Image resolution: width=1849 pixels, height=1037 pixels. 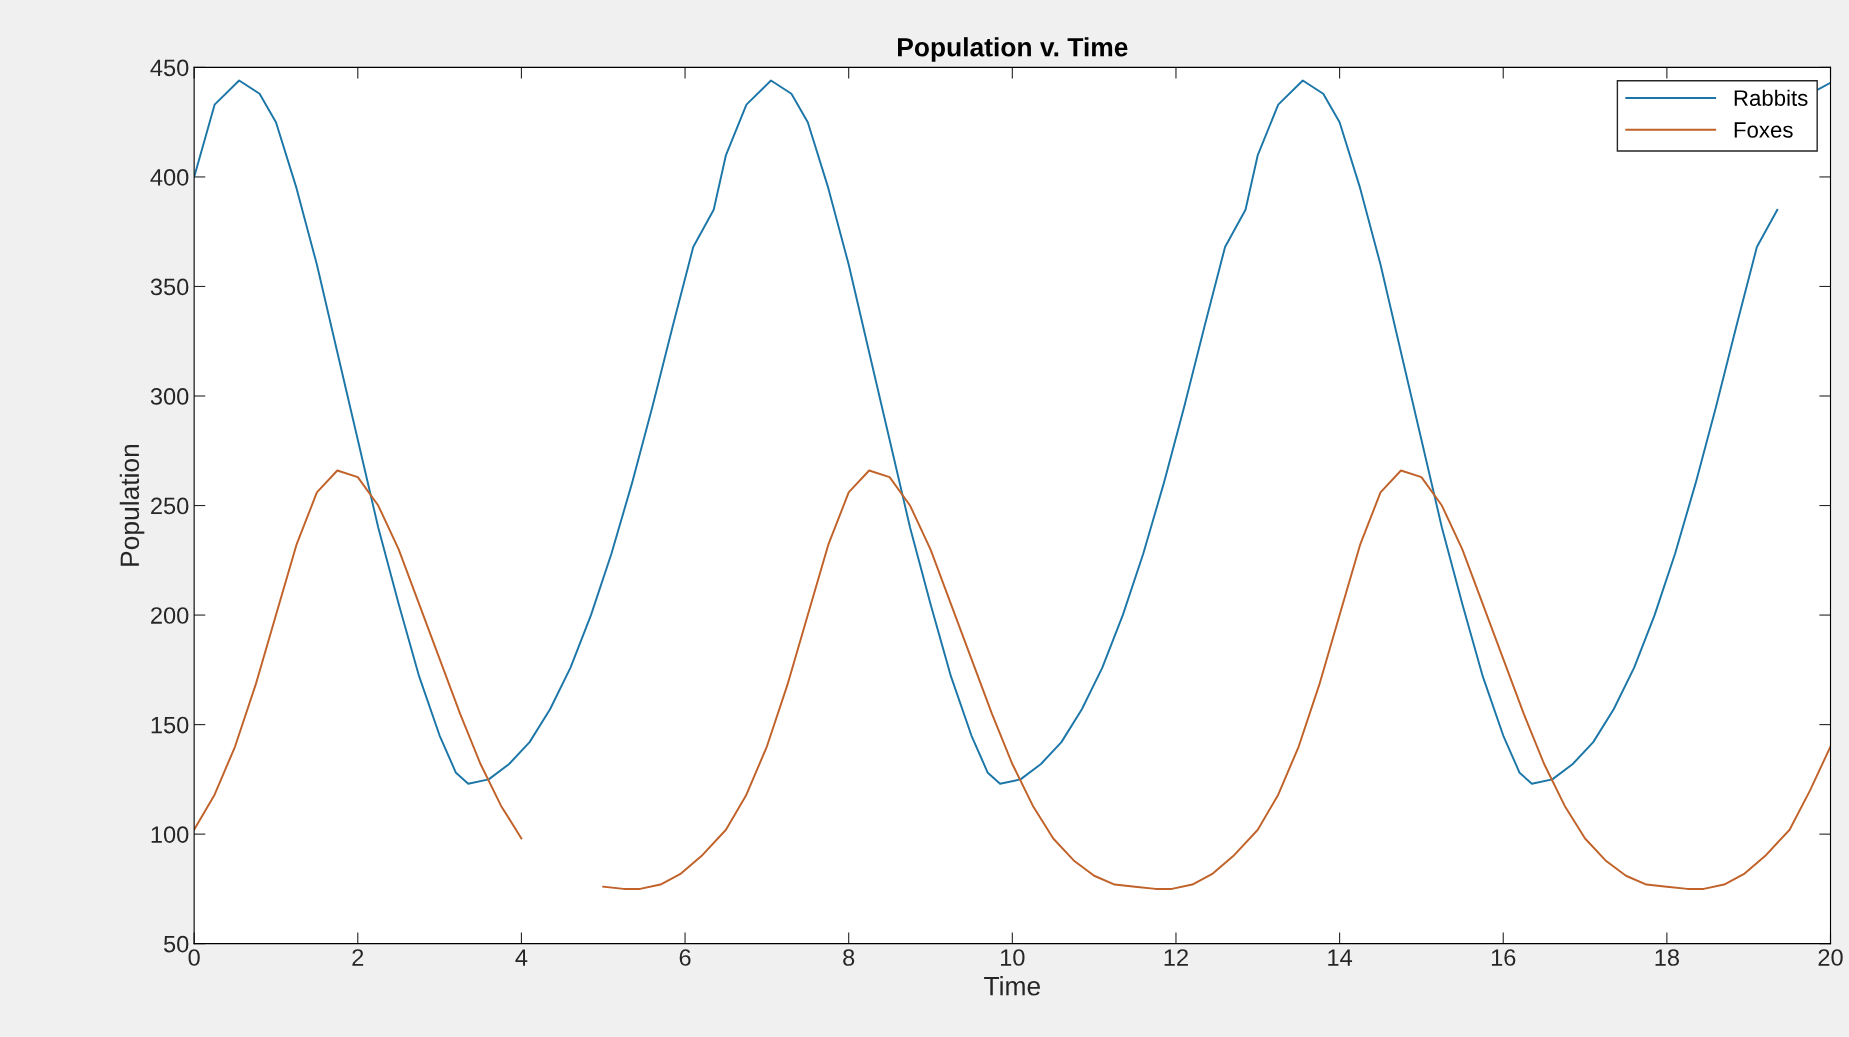 I want to click on y-tick-label: 150, so click(x=170, y=725).